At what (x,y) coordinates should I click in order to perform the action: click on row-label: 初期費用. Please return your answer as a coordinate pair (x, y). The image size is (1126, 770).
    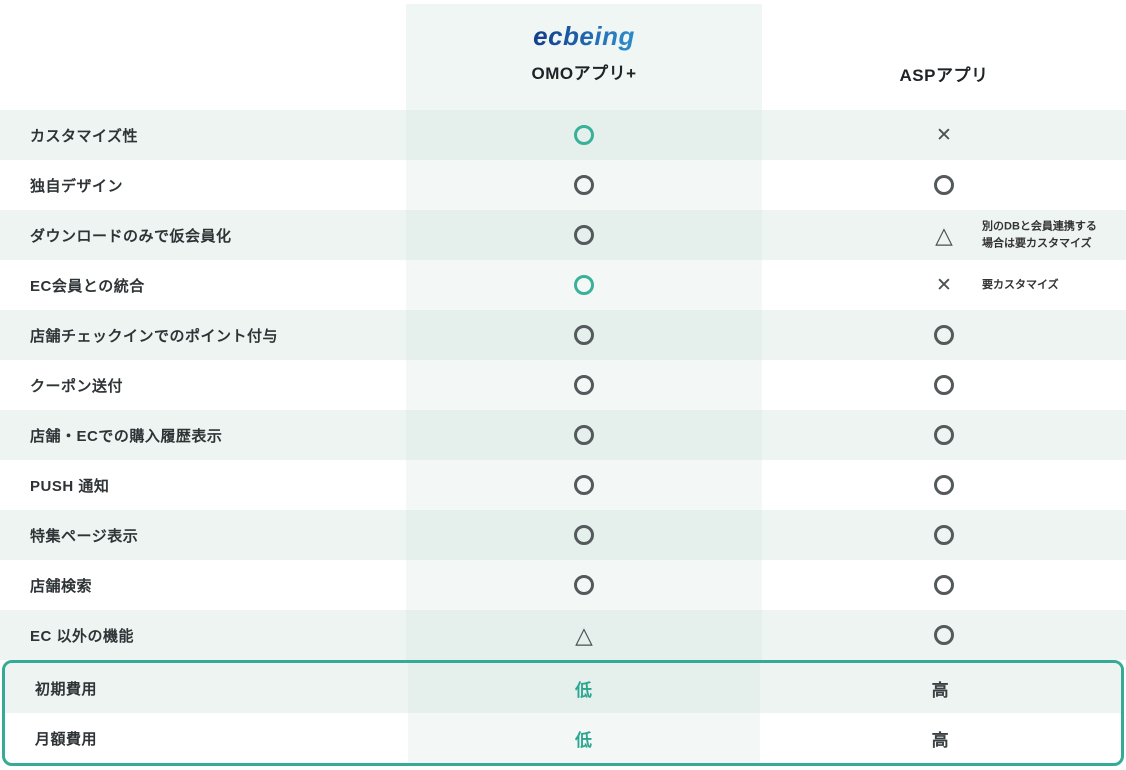
    Looking at the image, I should click on (66, 689).